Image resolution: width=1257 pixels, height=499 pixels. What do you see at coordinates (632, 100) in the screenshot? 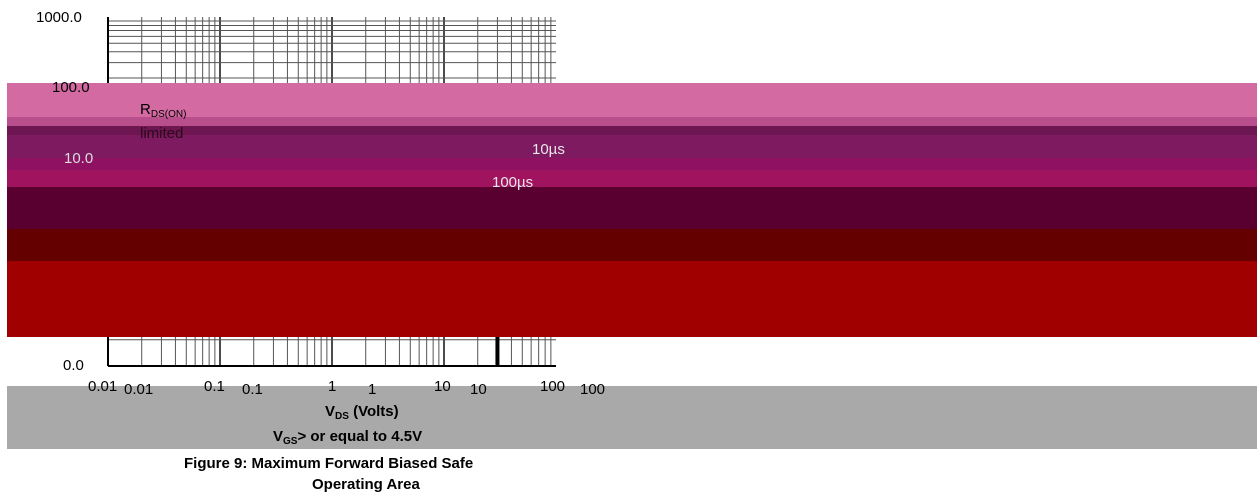
I see `overlay-band-pink` at bounding box center [632, 100].